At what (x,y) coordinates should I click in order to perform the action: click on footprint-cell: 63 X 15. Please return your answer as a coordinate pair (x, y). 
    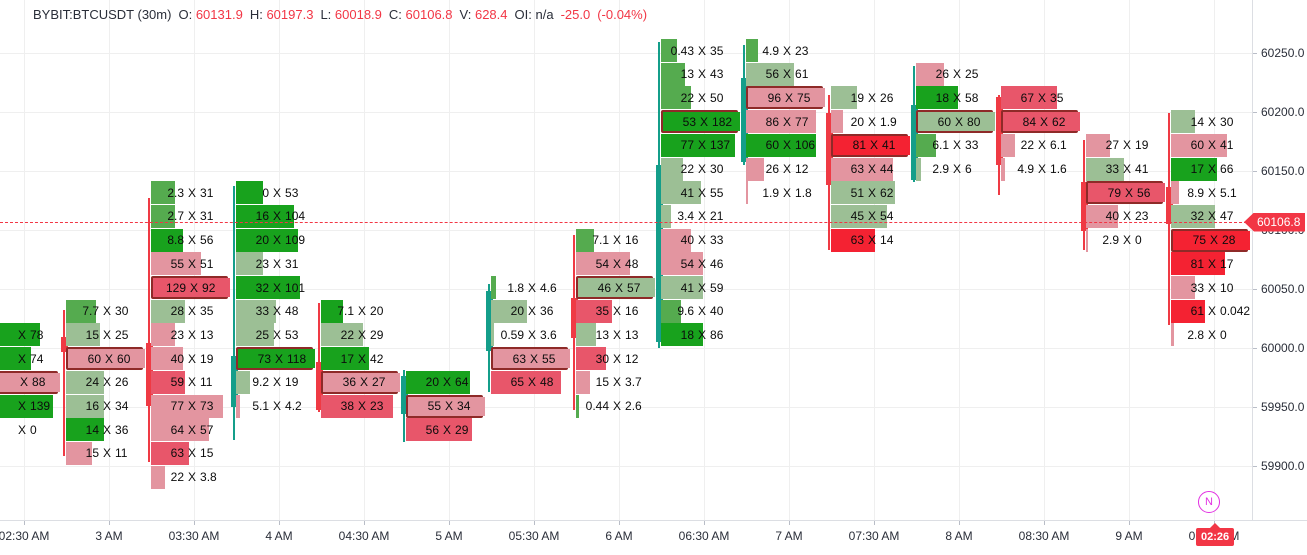
    Looking at the image, I should click on (189, 453).